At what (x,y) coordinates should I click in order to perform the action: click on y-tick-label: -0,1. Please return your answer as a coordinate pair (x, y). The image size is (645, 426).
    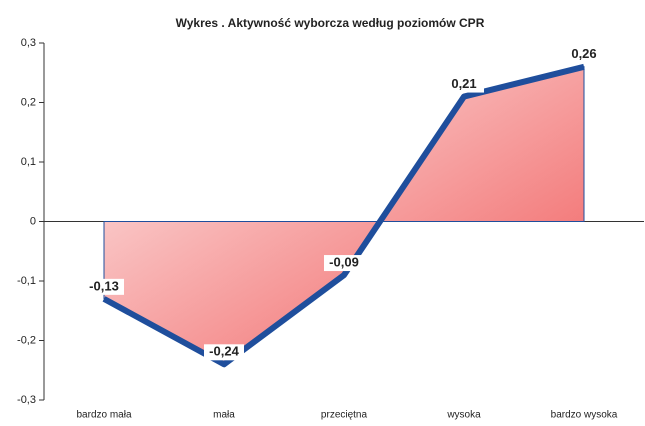
    Looking at the image, I should click on (26, 281).